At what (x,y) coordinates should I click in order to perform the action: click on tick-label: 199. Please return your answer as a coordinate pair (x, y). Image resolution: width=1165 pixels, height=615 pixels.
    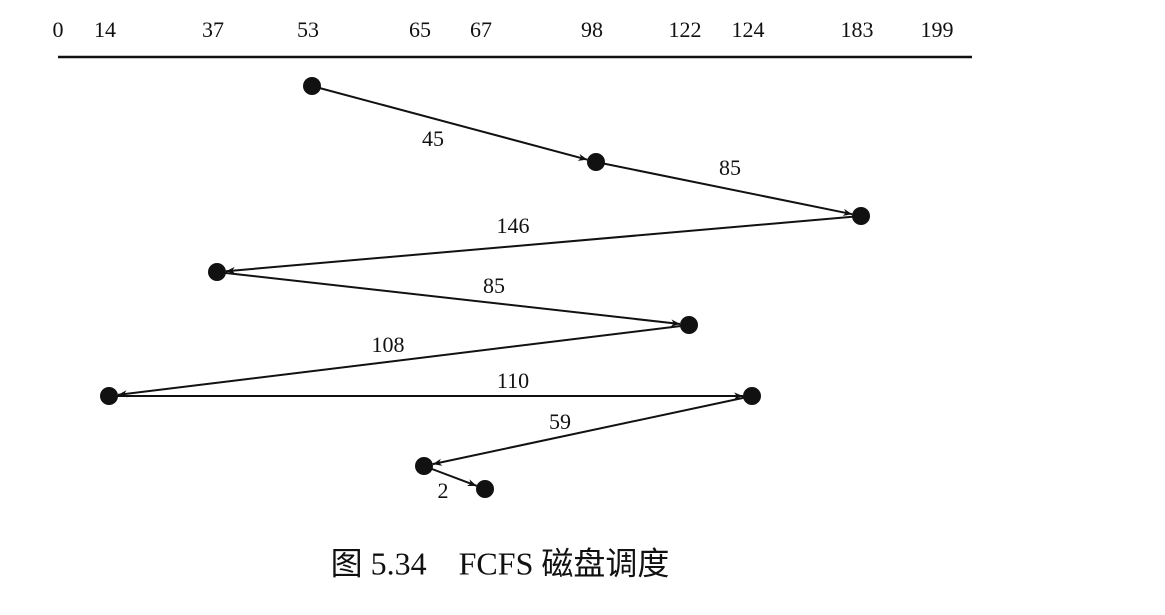
    Looking at the image, I should click on (937, 29).